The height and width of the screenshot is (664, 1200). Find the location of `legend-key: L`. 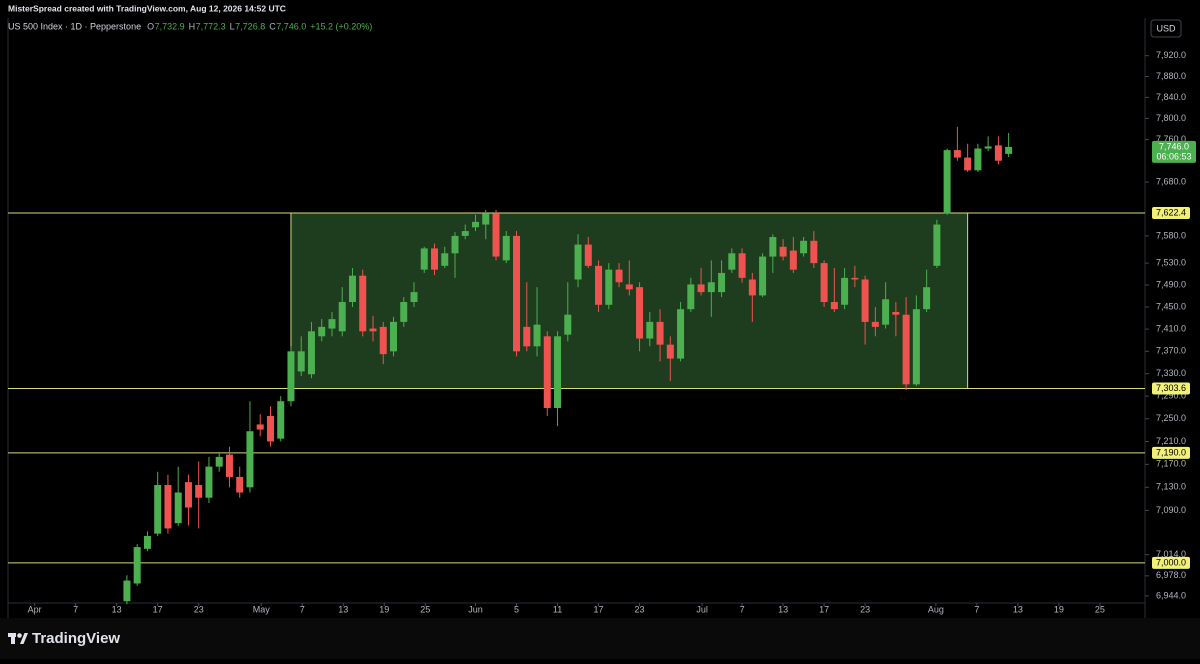

legend-key: L is located at coordinates (232, 26).